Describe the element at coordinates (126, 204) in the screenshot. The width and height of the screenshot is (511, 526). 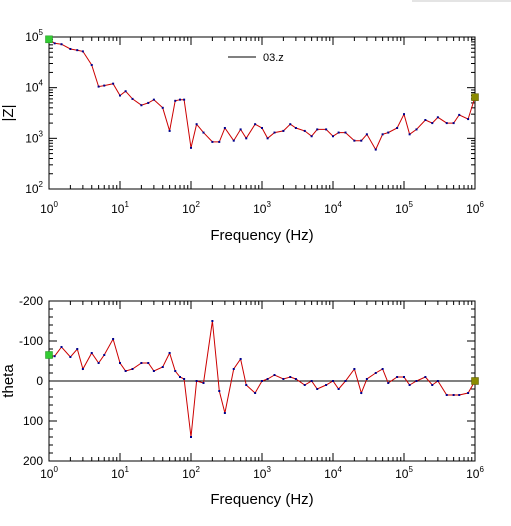
I see `tick-exponent: 1` at that location.